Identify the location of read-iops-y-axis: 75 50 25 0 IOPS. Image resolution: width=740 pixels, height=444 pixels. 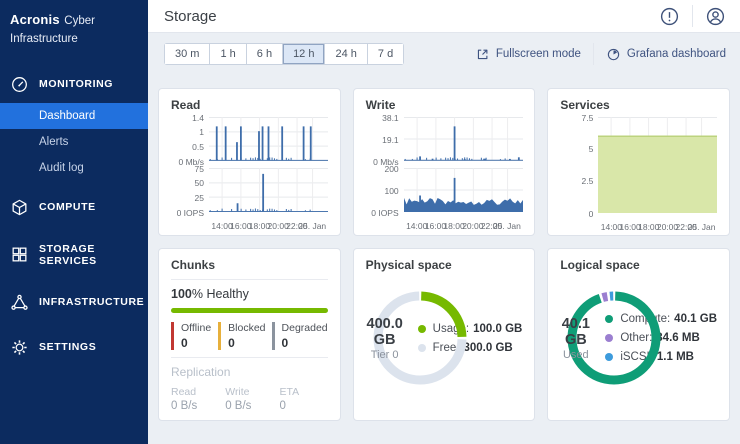
(190, 190).